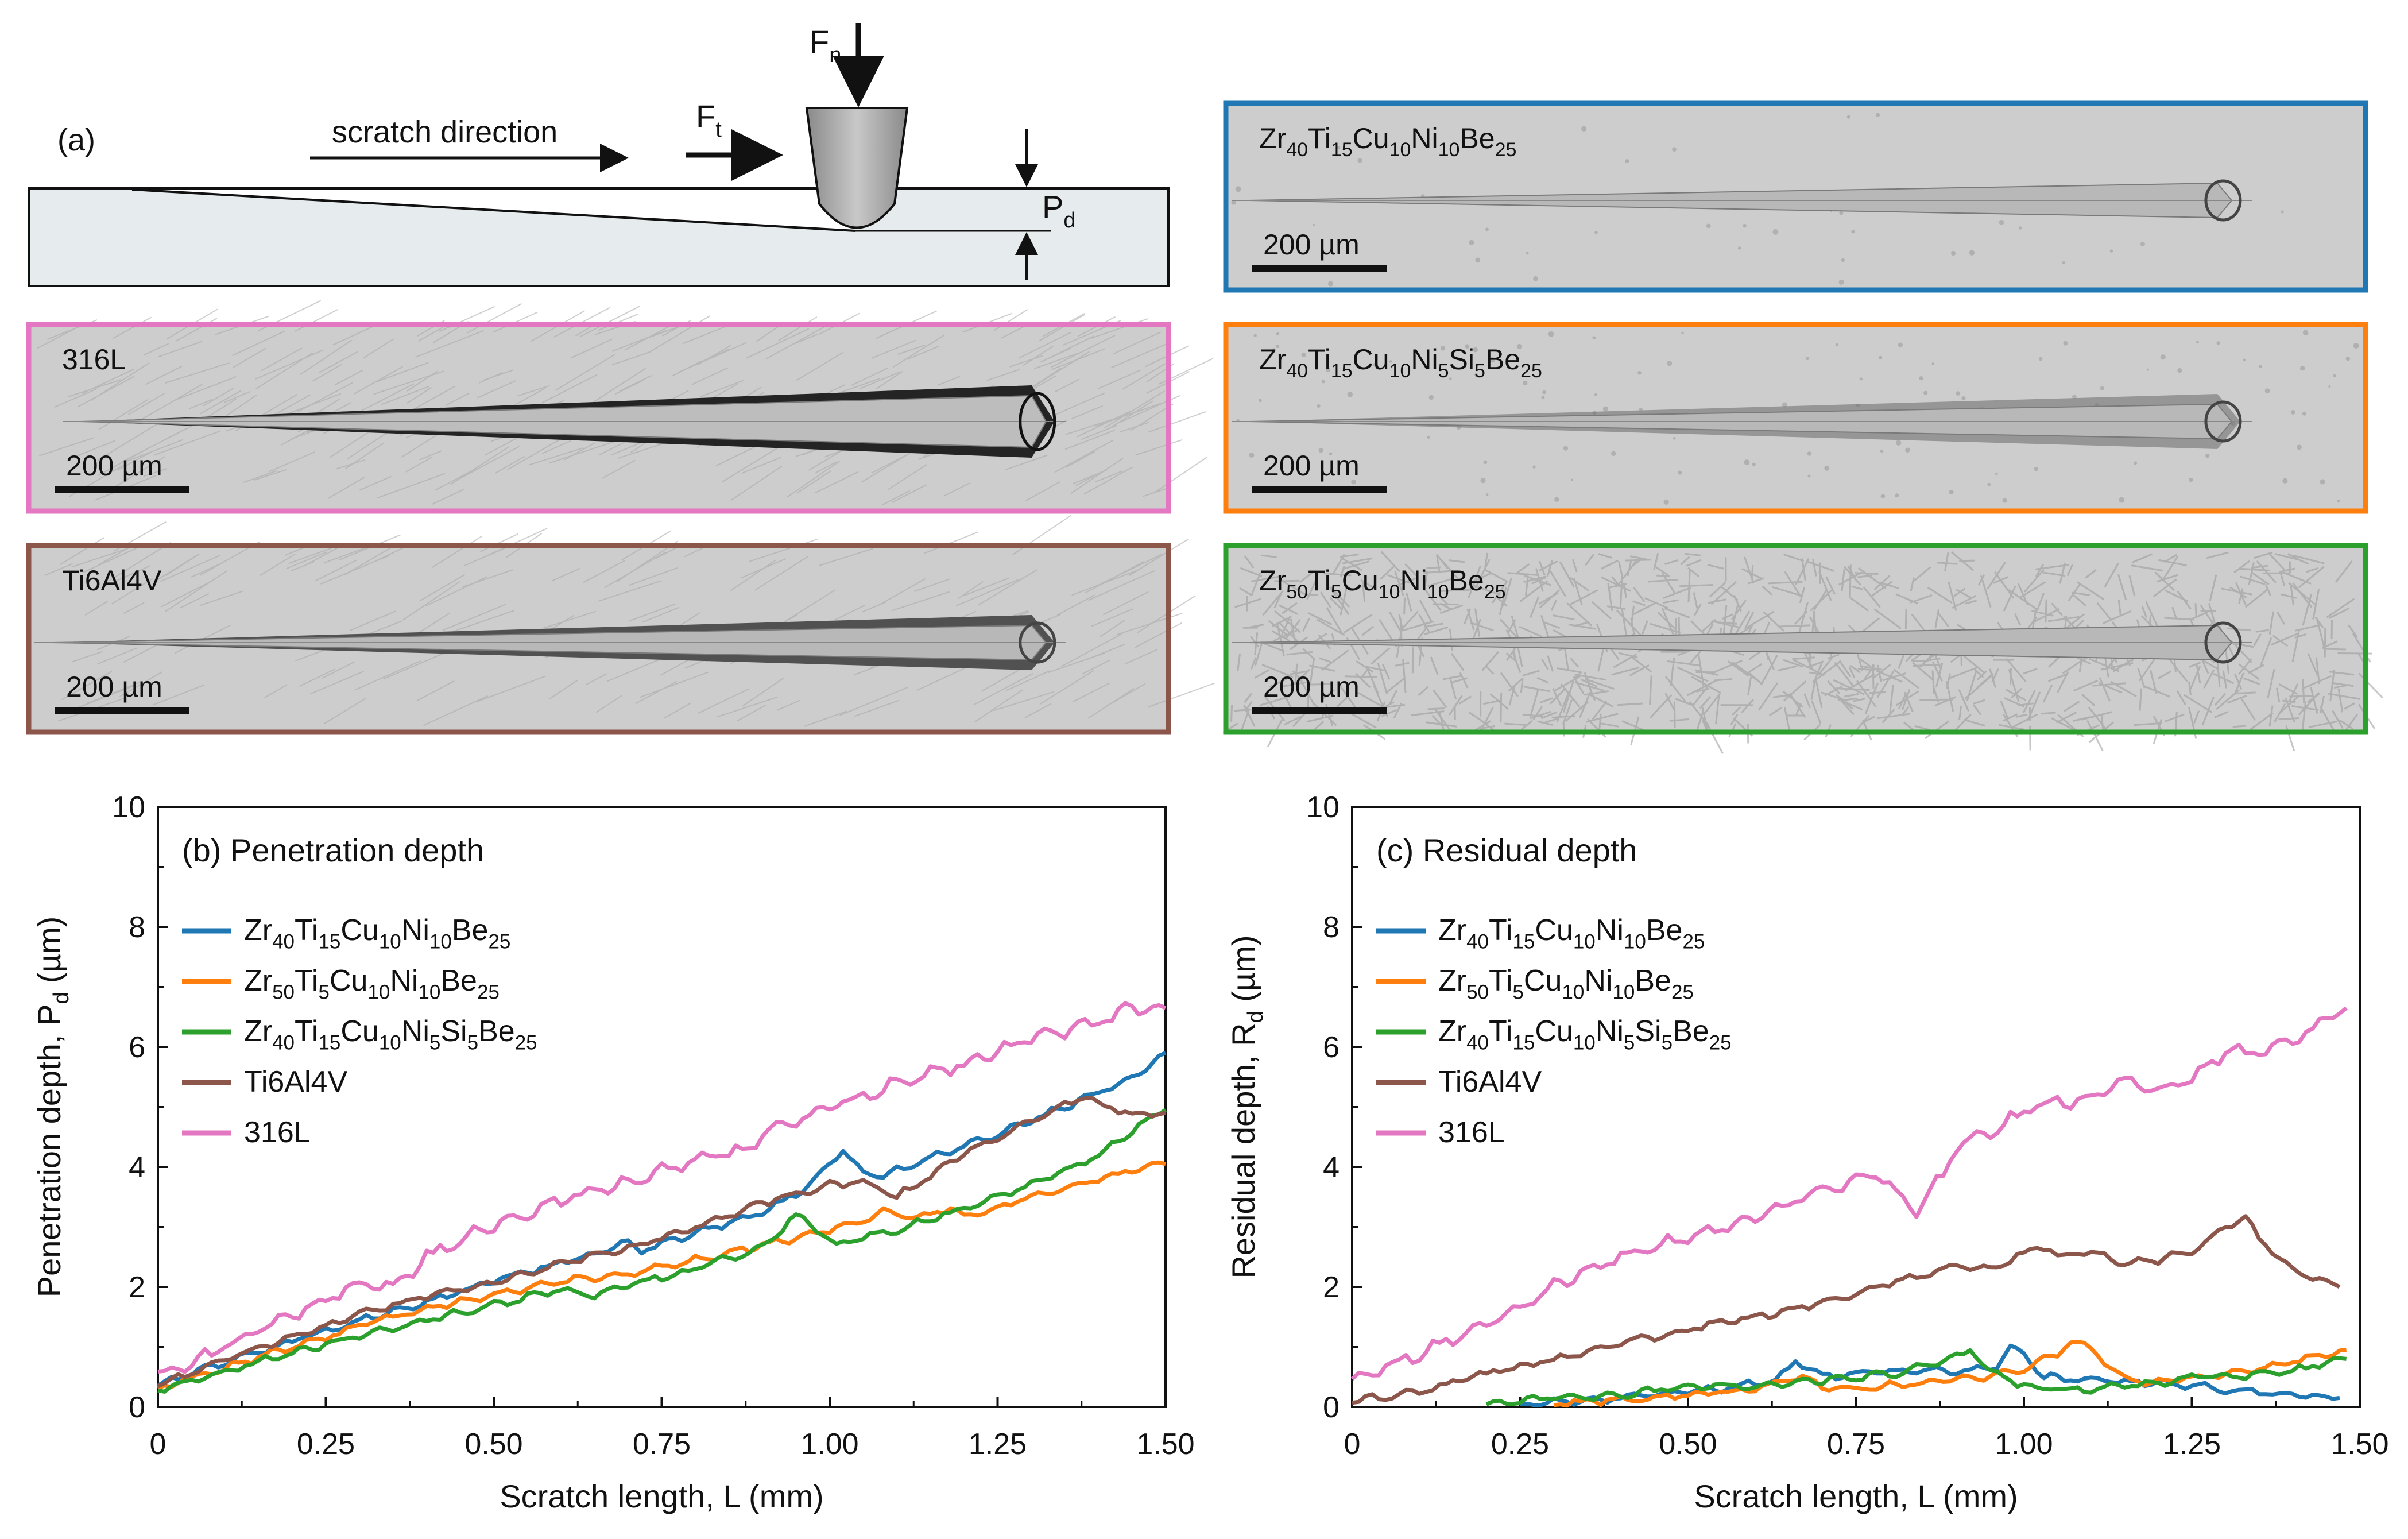 Image resolution: width=2408 pixels, height=1539 pixels. I want to click on micrograph-Zr40Ti15Cu10Ni5Si5Be25: Zr40Ti15Cu10Ni5Si5Be25 200 µm, so click(1795, 418).